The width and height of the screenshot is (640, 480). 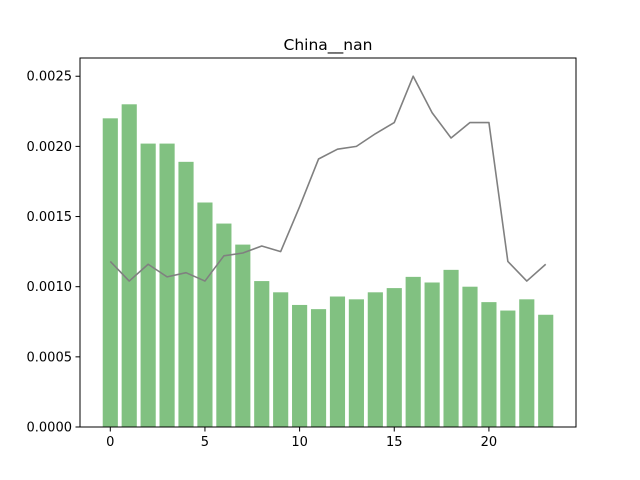 I want to click on y-tick-label: 0.0025, so click(x=50, y=77).